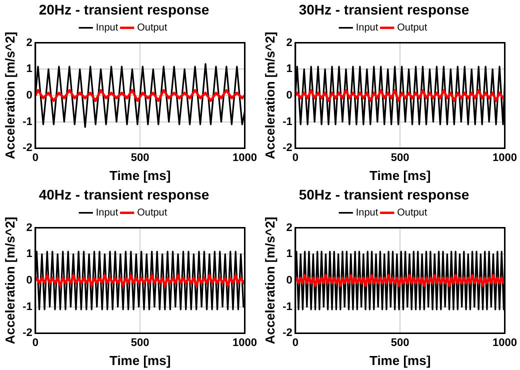 The height and width of the screenshot is (370, 520). Describe the element at coordinates (384, 194) in the screenshot. I see `chart-title: 50Hz - transient response` at that location.